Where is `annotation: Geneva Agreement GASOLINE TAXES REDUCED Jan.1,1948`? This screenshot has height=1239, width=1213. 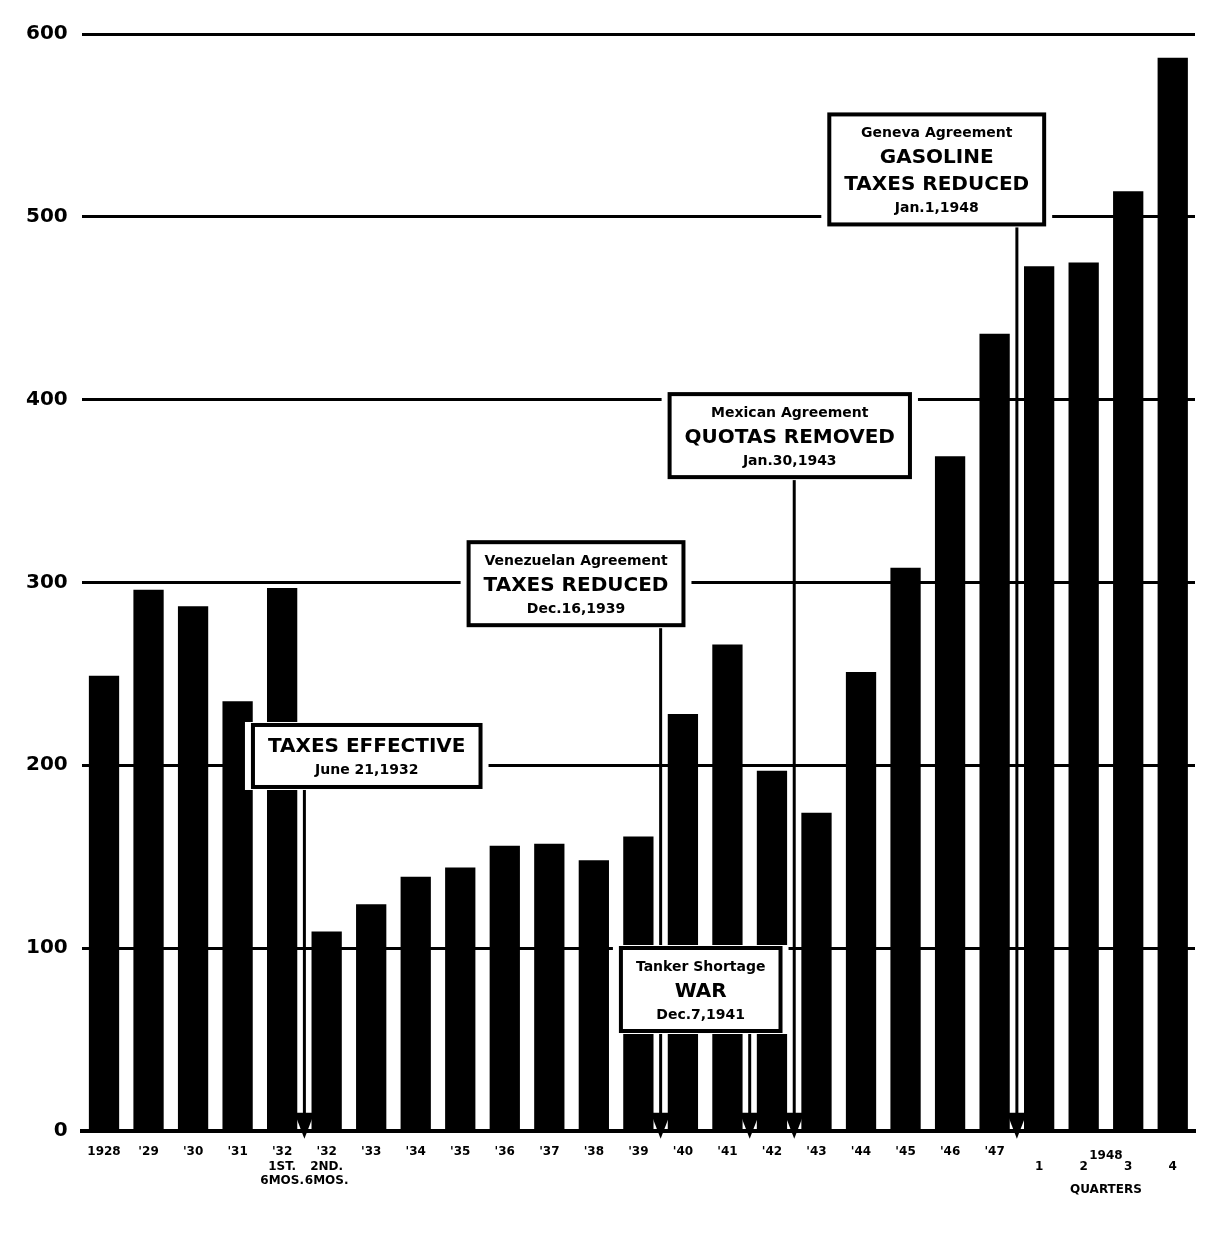
annotation: Geneva Agreement GASOLINE TAXES REDUCED Jan.1,1948 is located at coordinates (937, 169).